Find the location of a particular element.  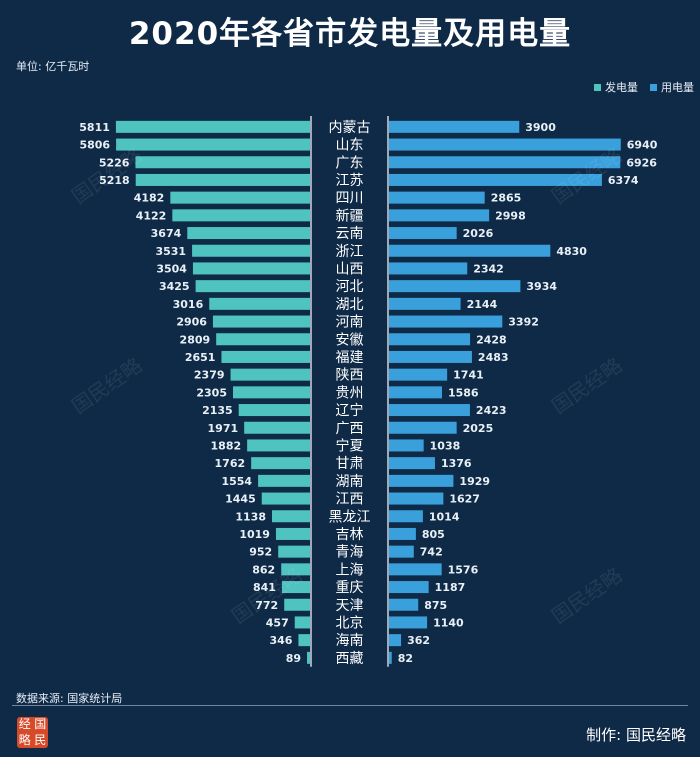

gen-value-label: 3531 is located at coordinates (170, 251).